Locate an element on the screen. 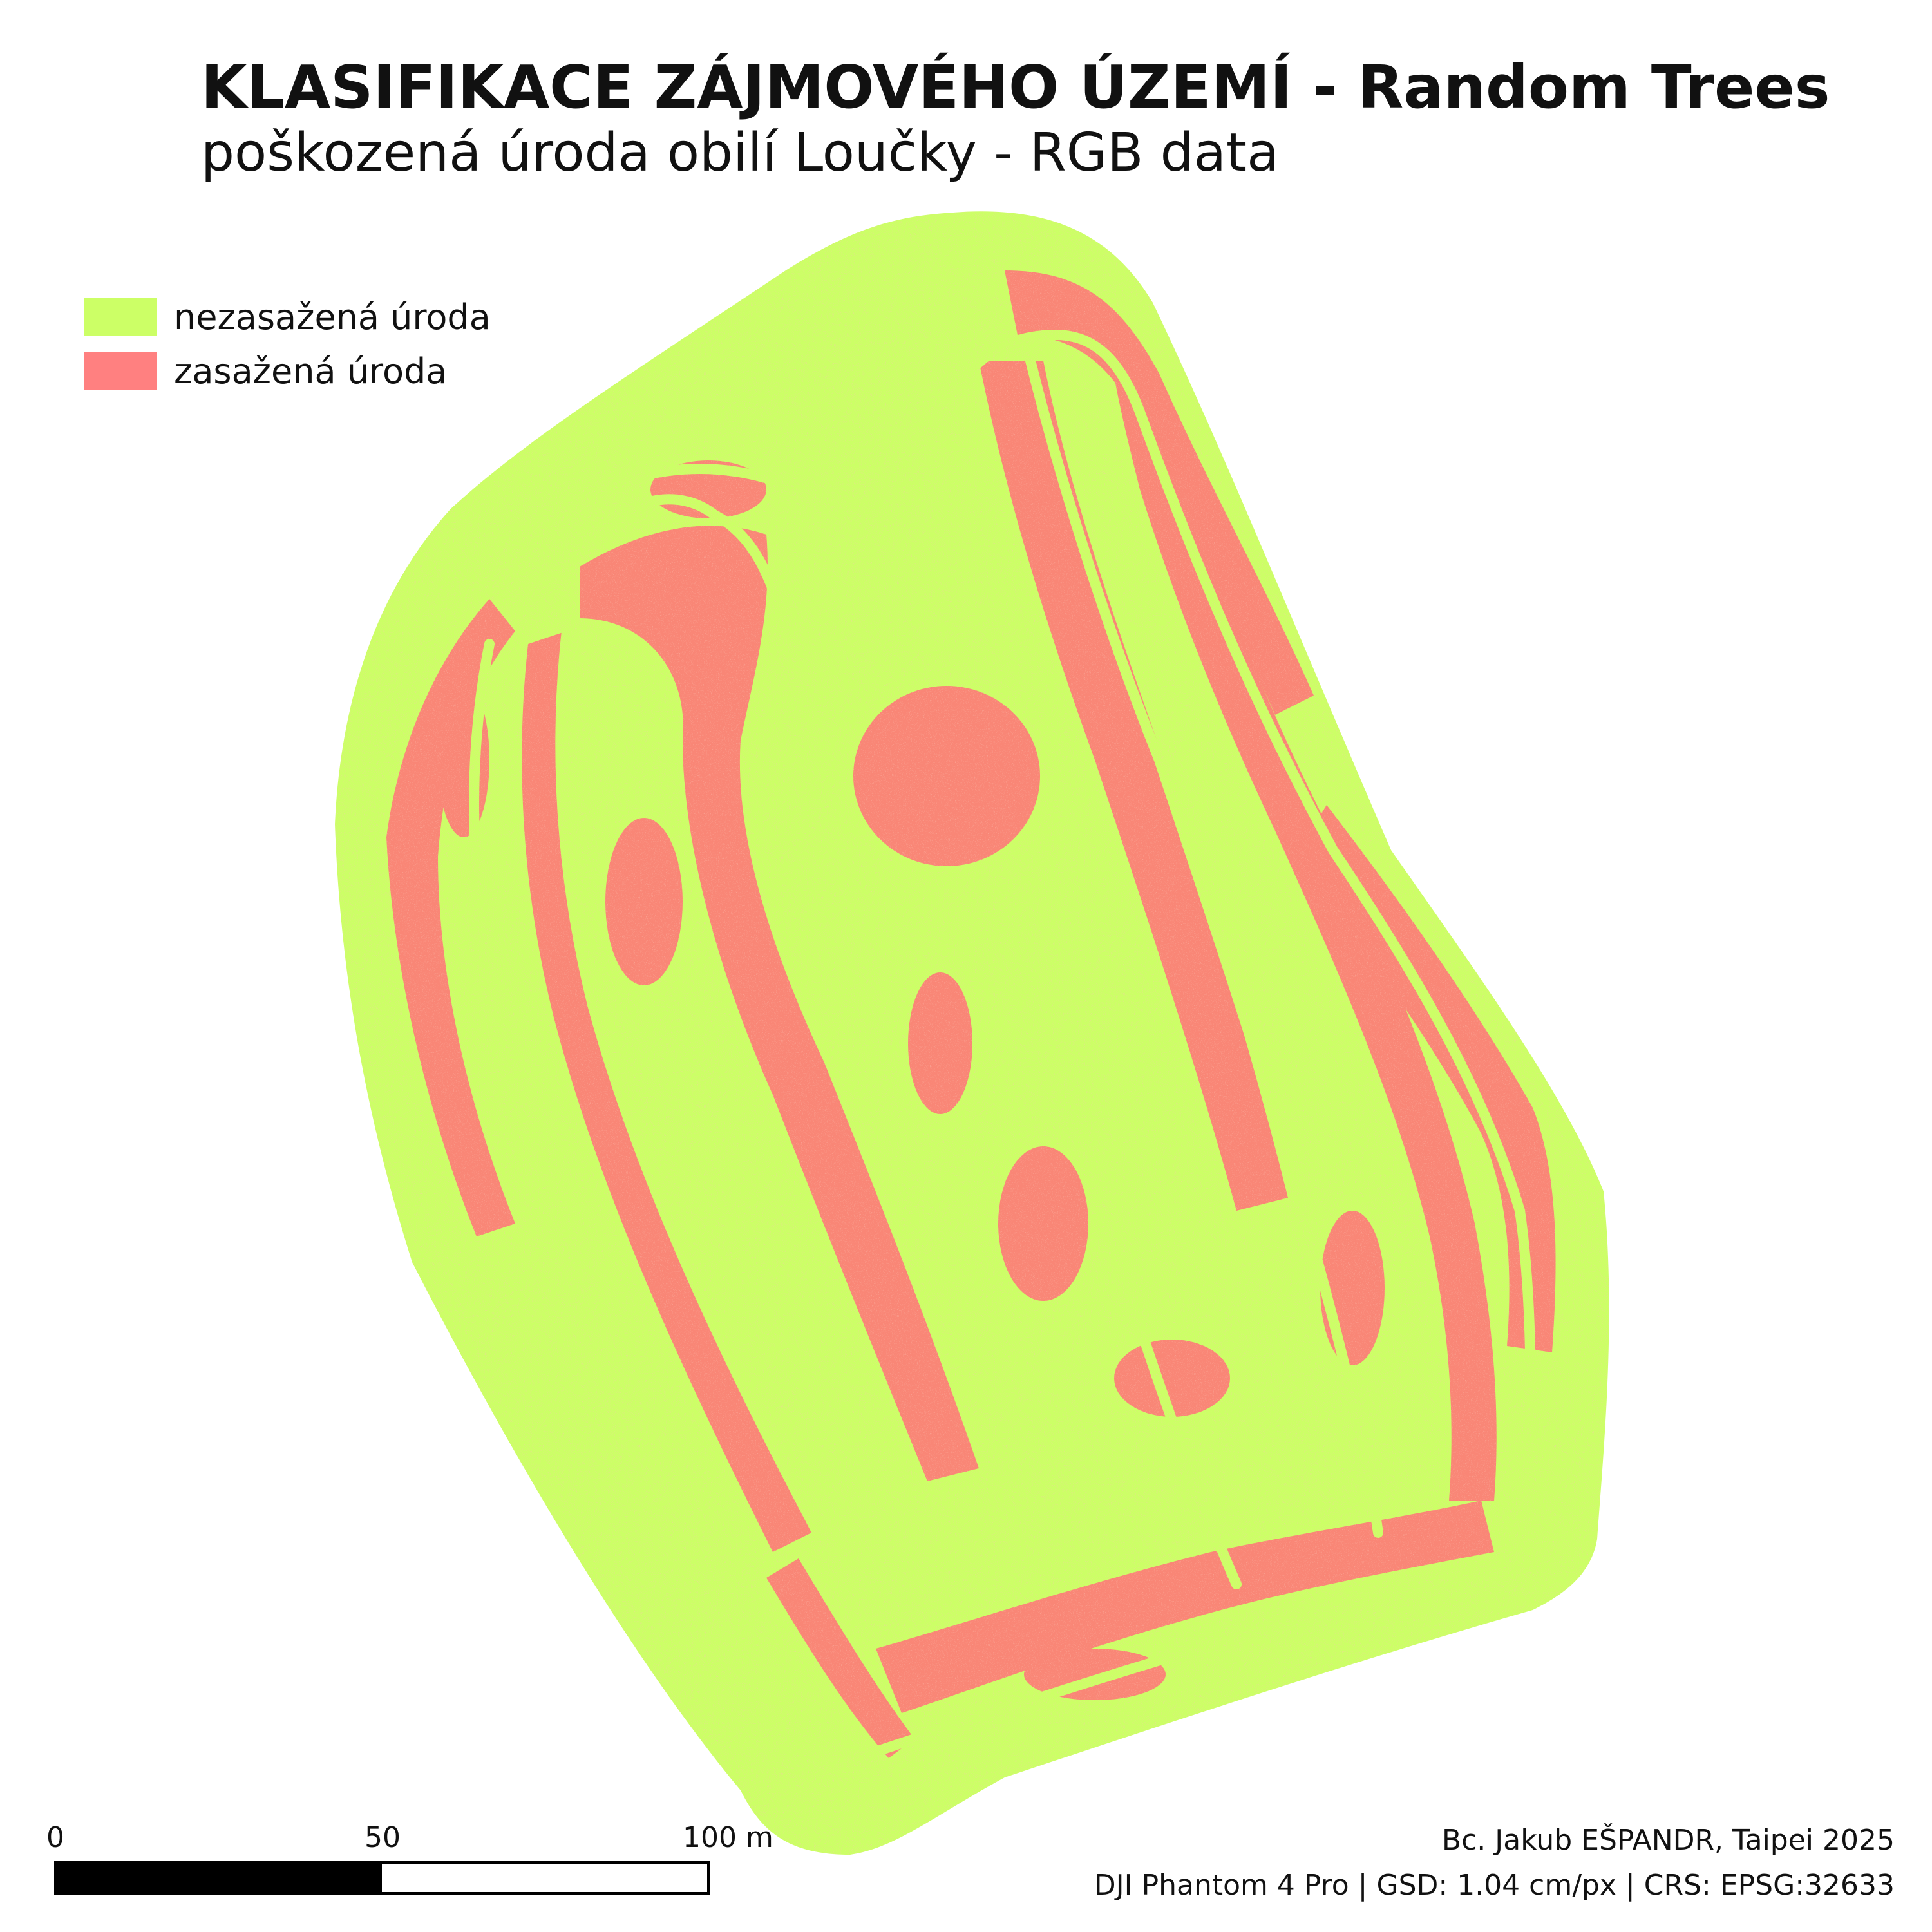 The image size is (1932, 1932). legend-label-healthy: nezasažená úroda is located at coordinates (333, 317).